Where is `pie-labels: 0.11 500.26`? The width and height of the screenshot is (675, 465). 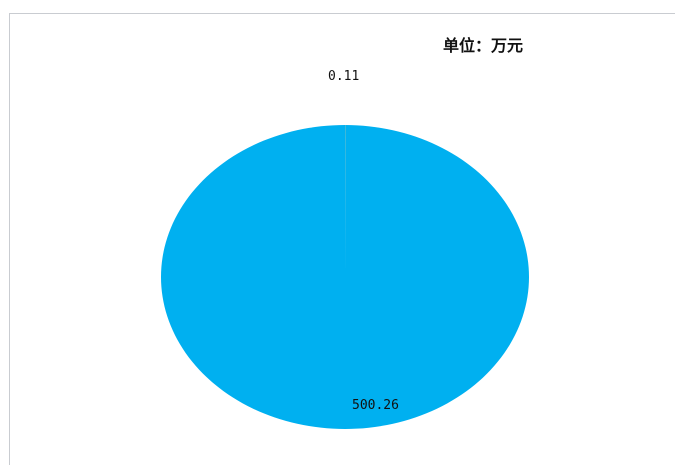
pie-labels: 0.11 500.26 is located at coordinates (363, 241).